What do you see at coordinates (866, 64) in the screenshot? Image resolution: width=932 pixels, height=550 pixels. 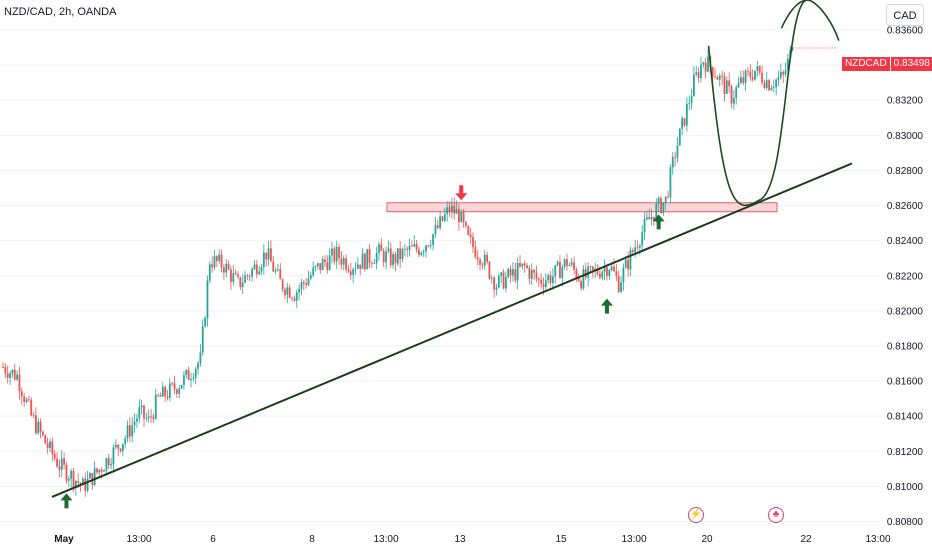 I see `price-tag-symbol: NZDCAD` at bounding box center [866, 64].